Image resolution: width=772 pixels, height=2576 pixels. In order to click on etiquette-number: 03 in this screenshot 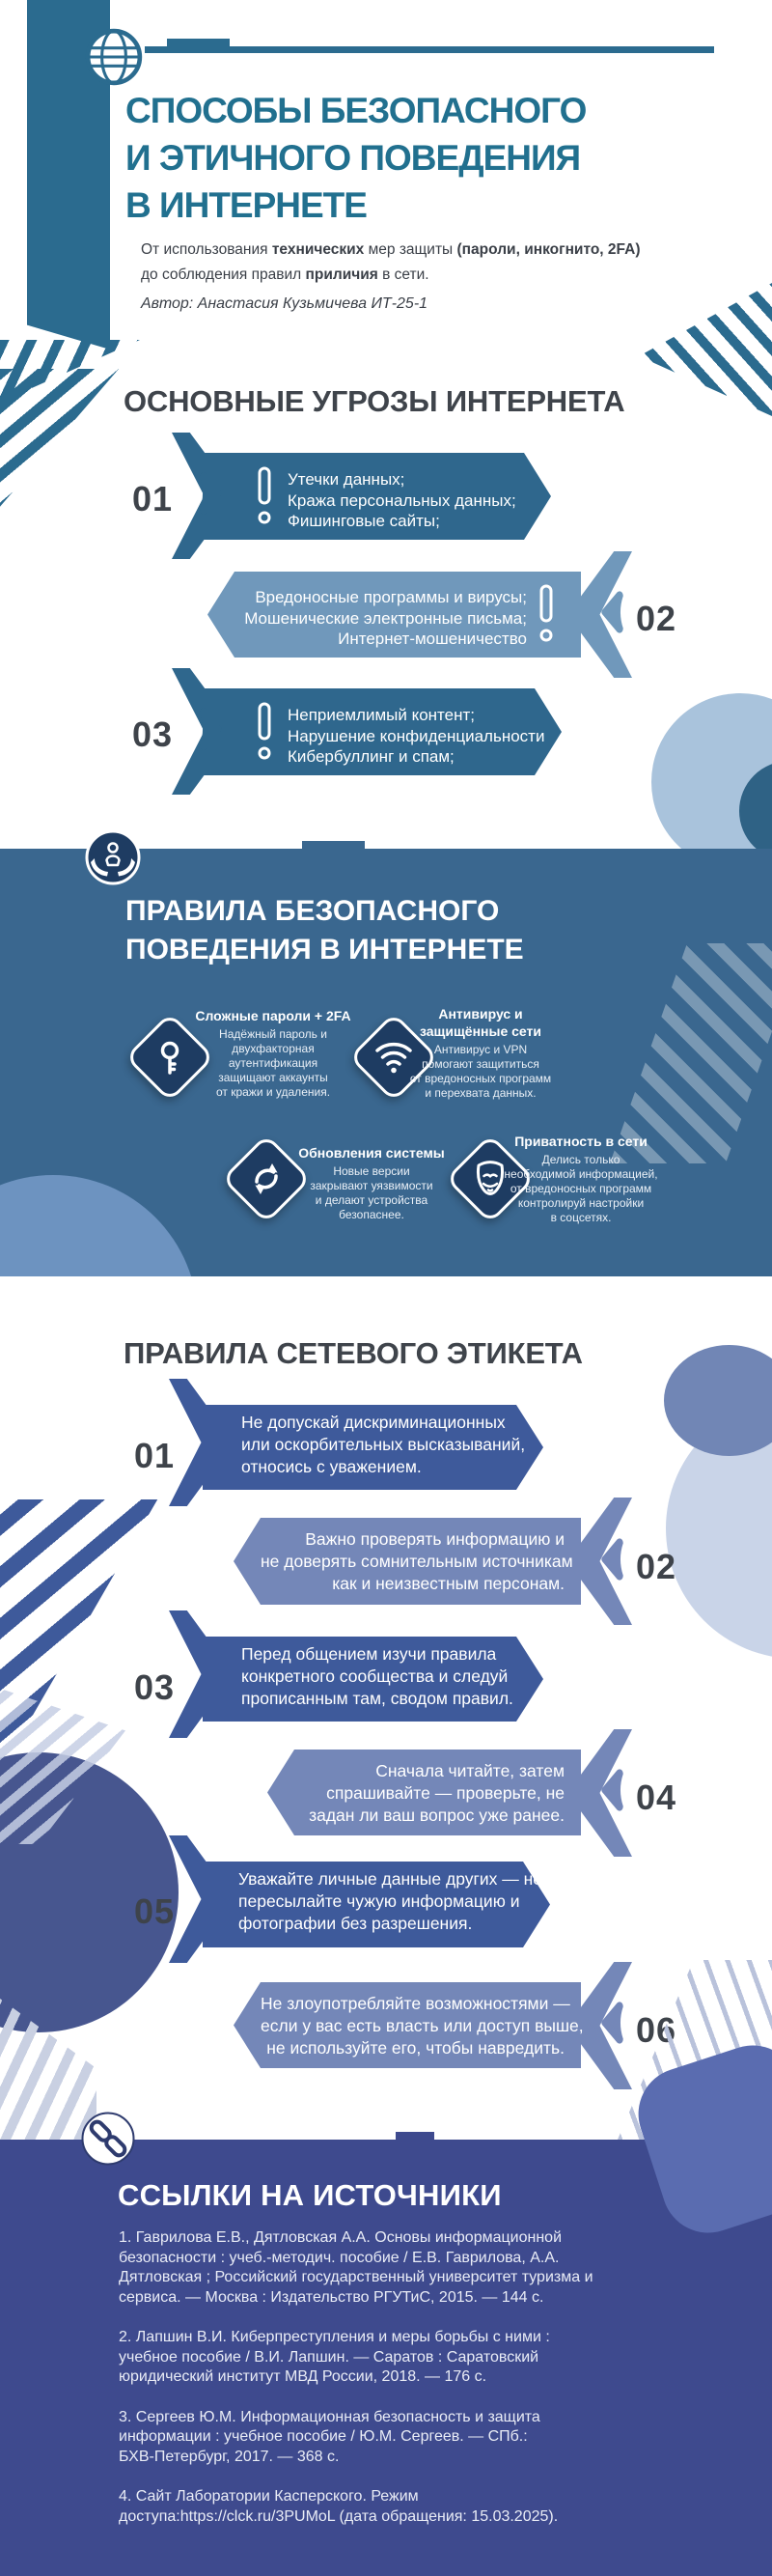, I will do `click(155, 1687)`.